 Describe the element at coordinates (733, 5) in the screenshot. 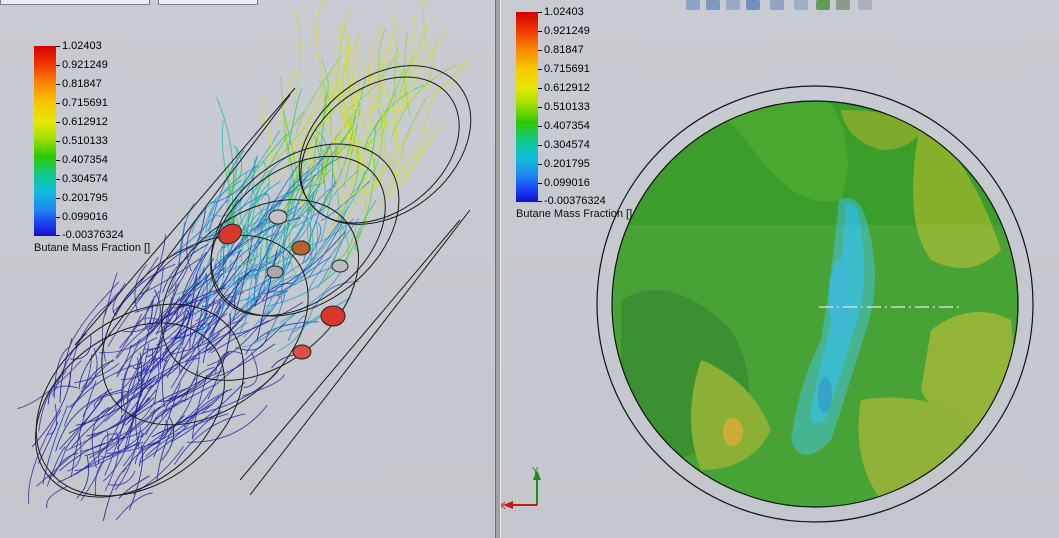

I see `rotate-icon` at that location.